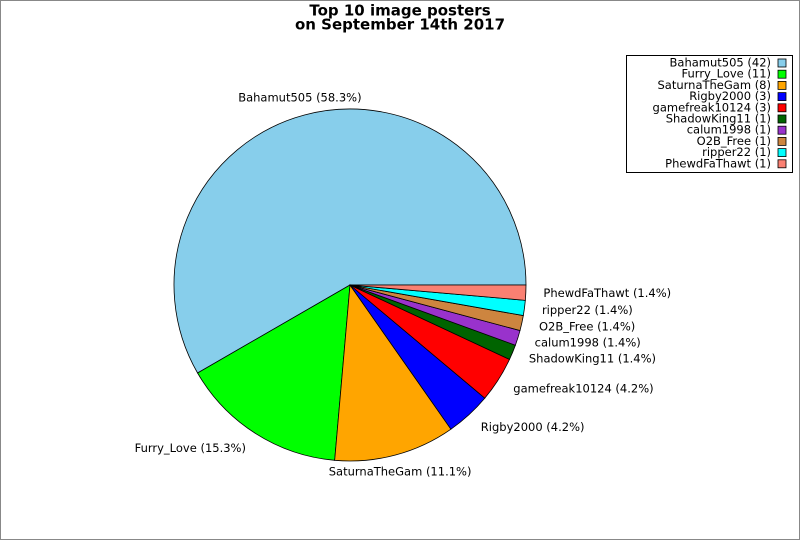 This screenshot has height=540, width=800. I want to click on legend-label: PhewdFaThawt (1), so click(718, 163).